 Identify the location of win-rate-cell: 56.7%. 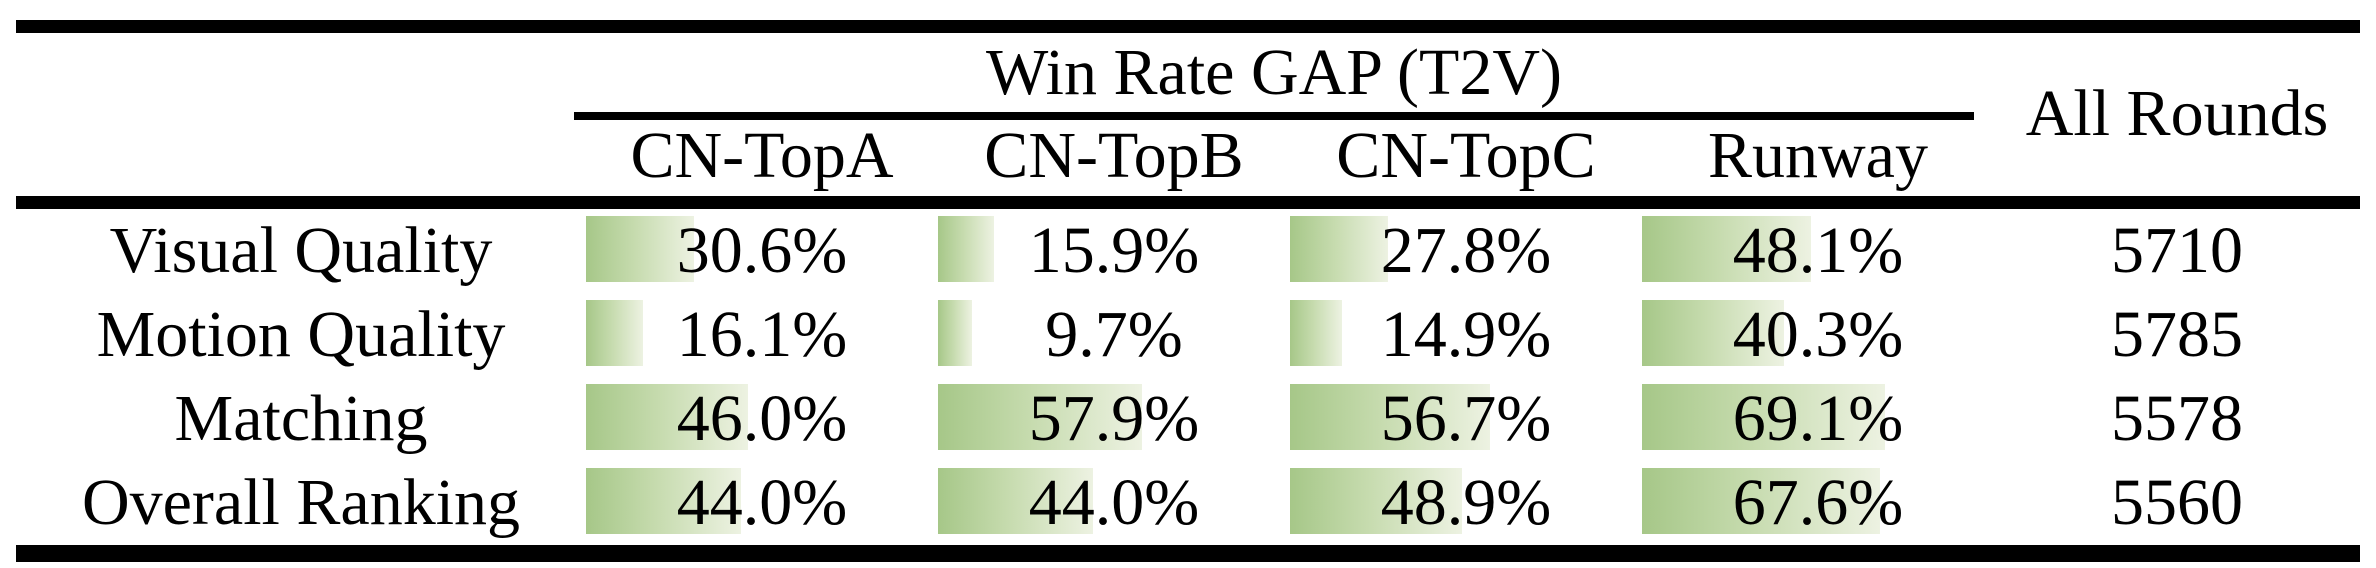
(1466, 419).